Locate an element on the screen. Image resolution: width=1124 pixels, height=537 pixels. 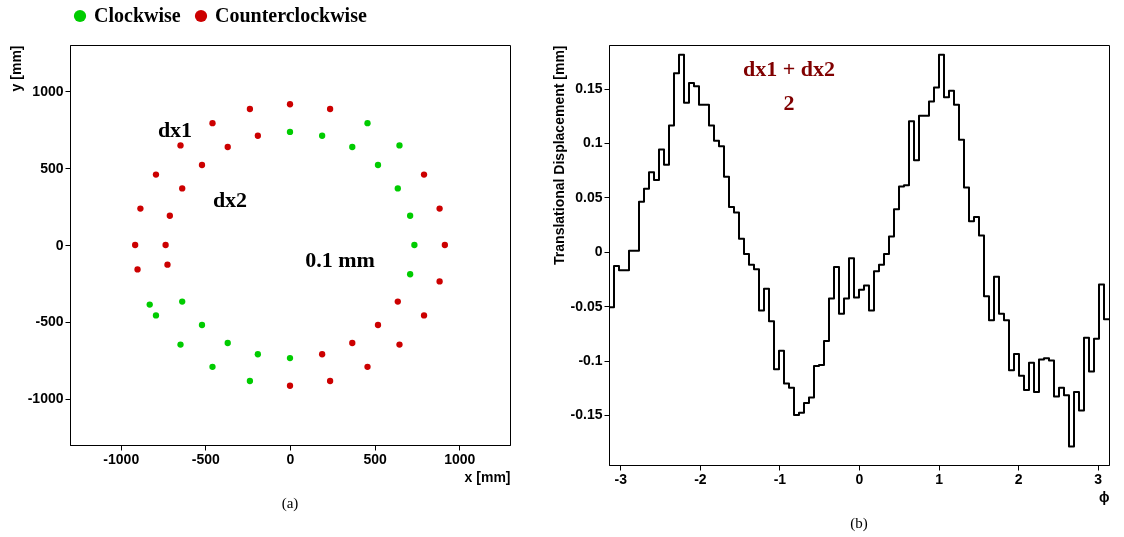
x-tick-label: -500 is located at coordinates (206, 458).